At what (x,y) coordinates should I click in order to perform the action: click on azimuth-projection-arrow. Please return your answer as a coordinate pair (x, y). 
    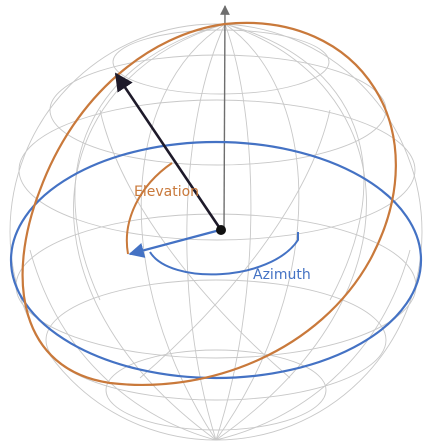
    Looking at the image, I should click on (174, 243).